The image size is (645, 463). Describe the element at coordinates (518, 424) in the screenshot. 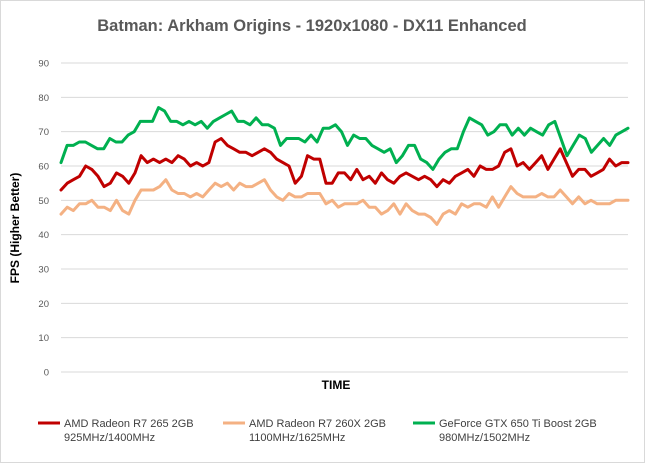

I see `legend-label-2: GeForce GTX 650 Ti Boost 2GB` at that location.